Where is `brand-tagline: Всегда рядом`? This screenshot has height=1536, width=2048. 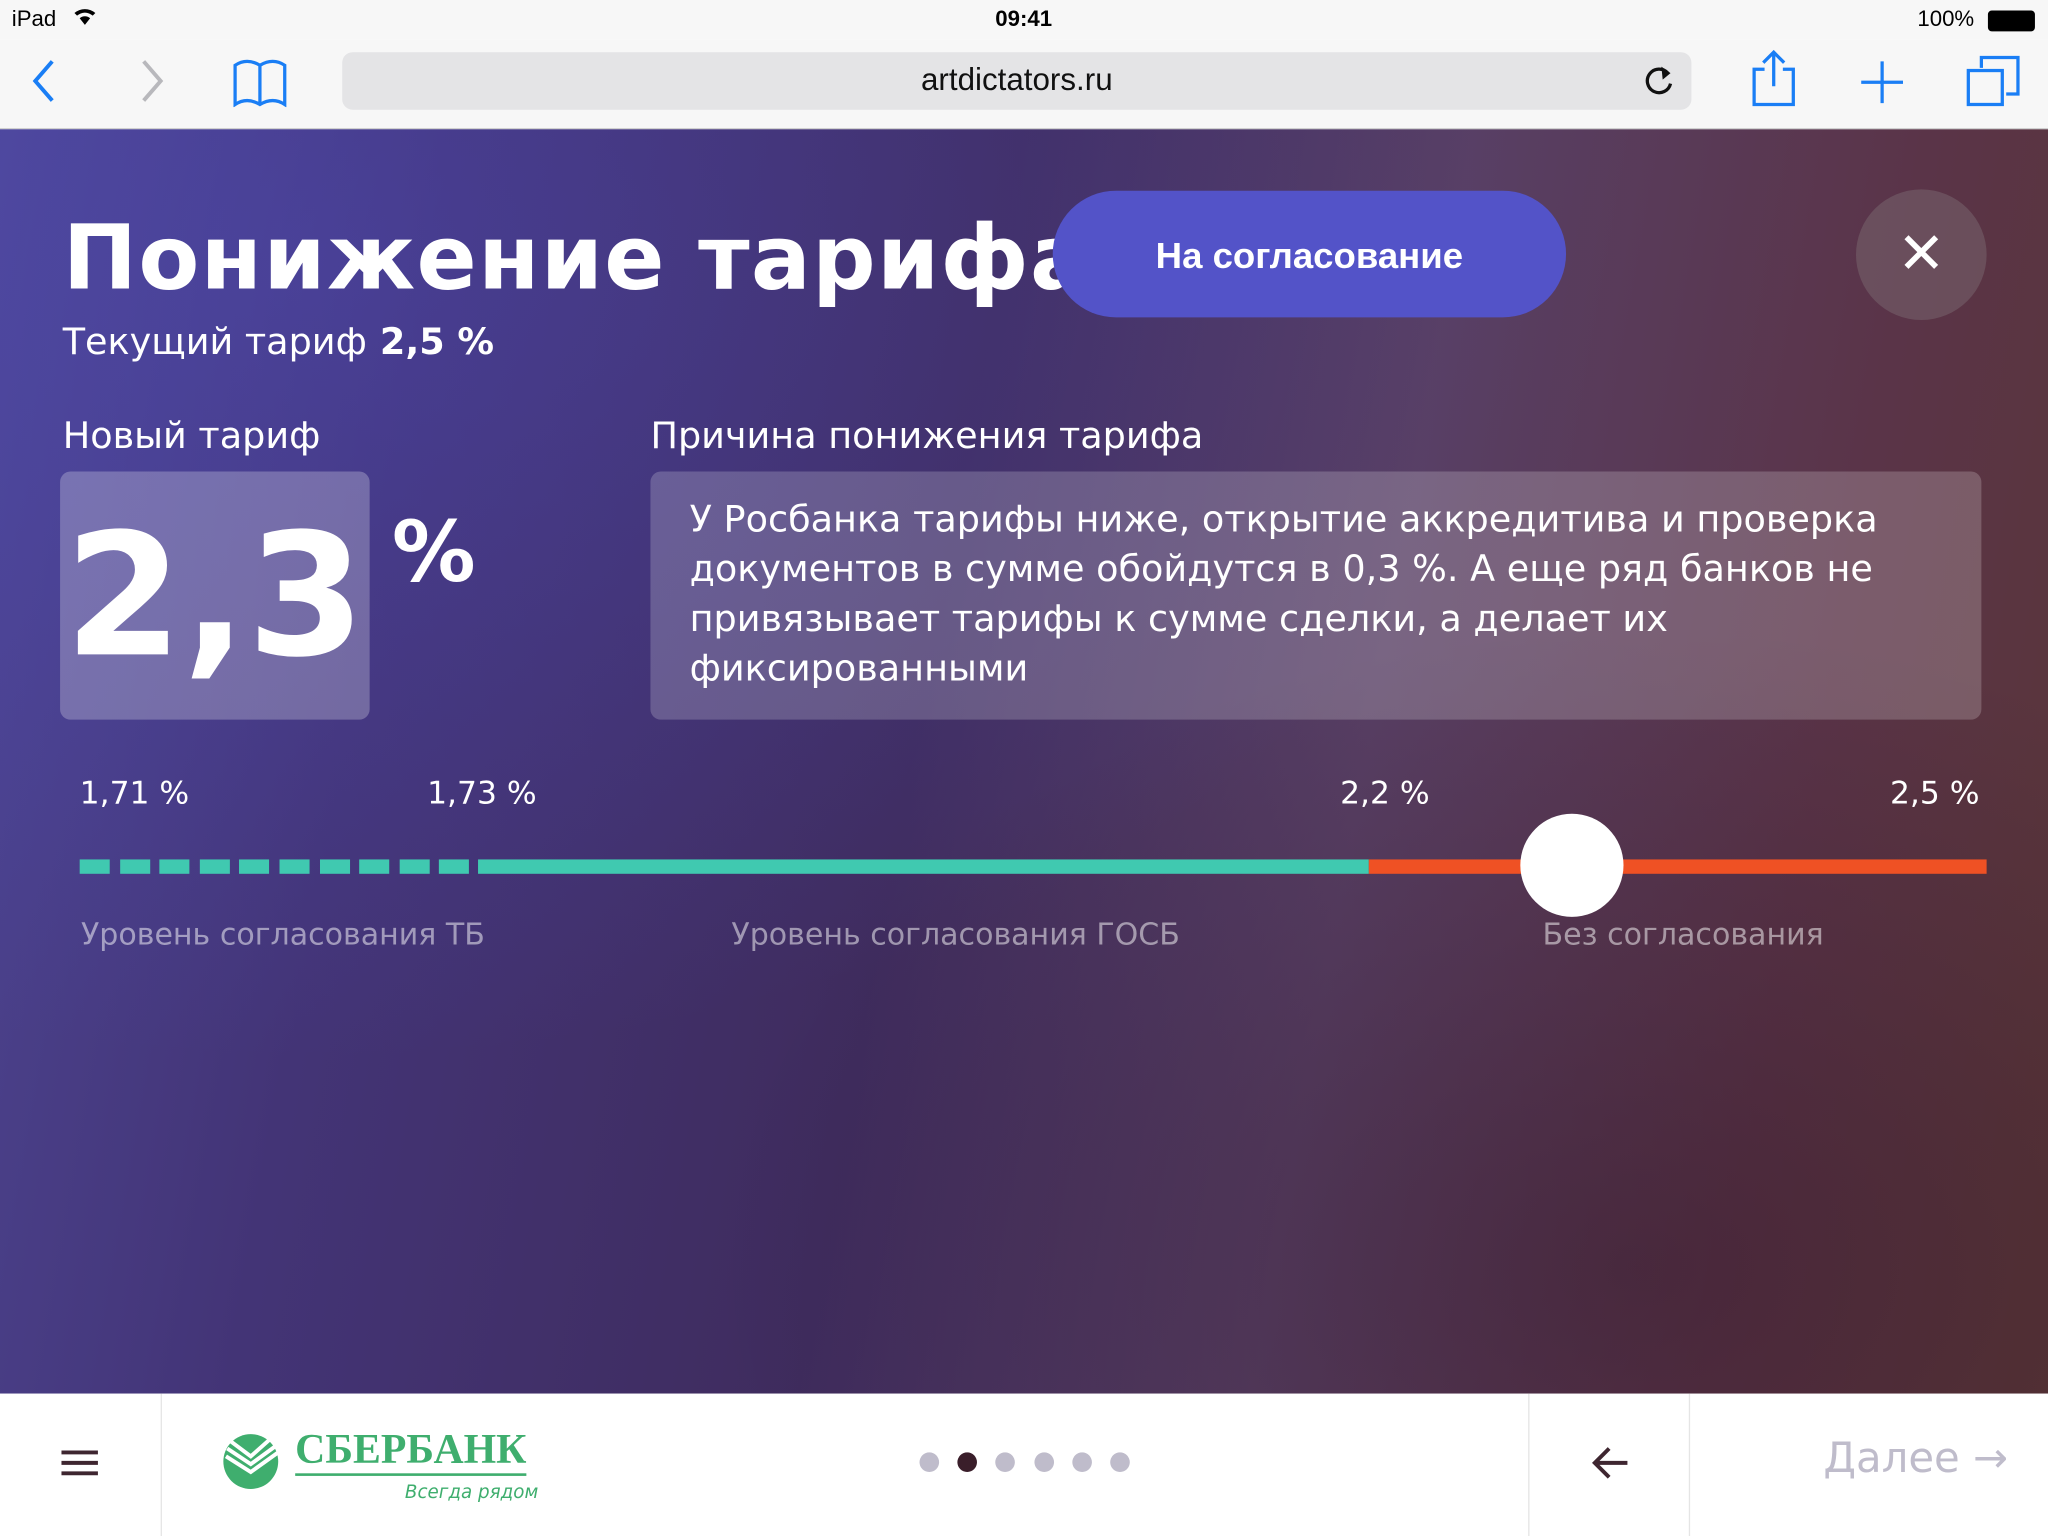
brand-tagline: Всегда рядом is located at coordinates (471, 1493).